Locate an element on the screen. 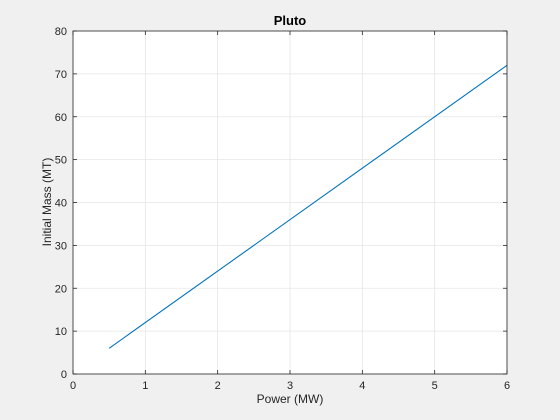  y-tick-label: 0 is located at coordinates (64, 375).